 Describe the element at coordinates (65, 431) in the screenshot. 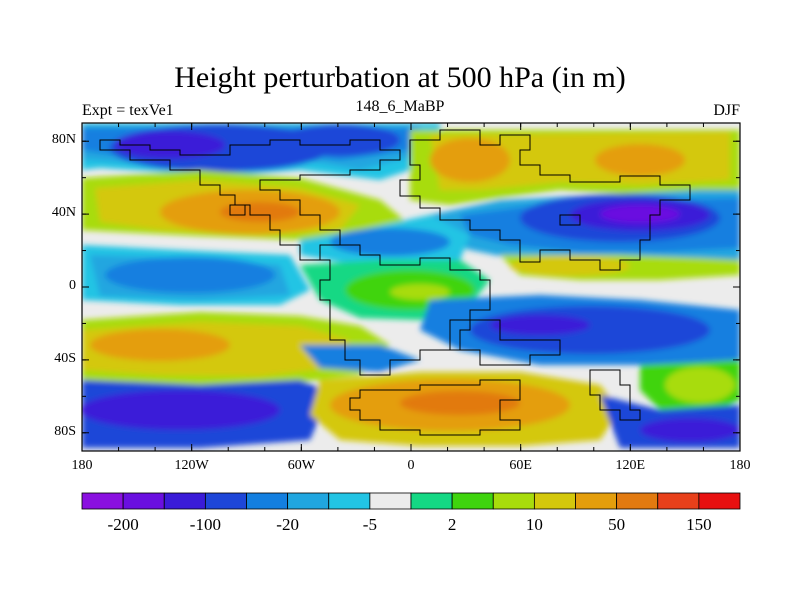

I see `y-tick-label: 80S` at that location.